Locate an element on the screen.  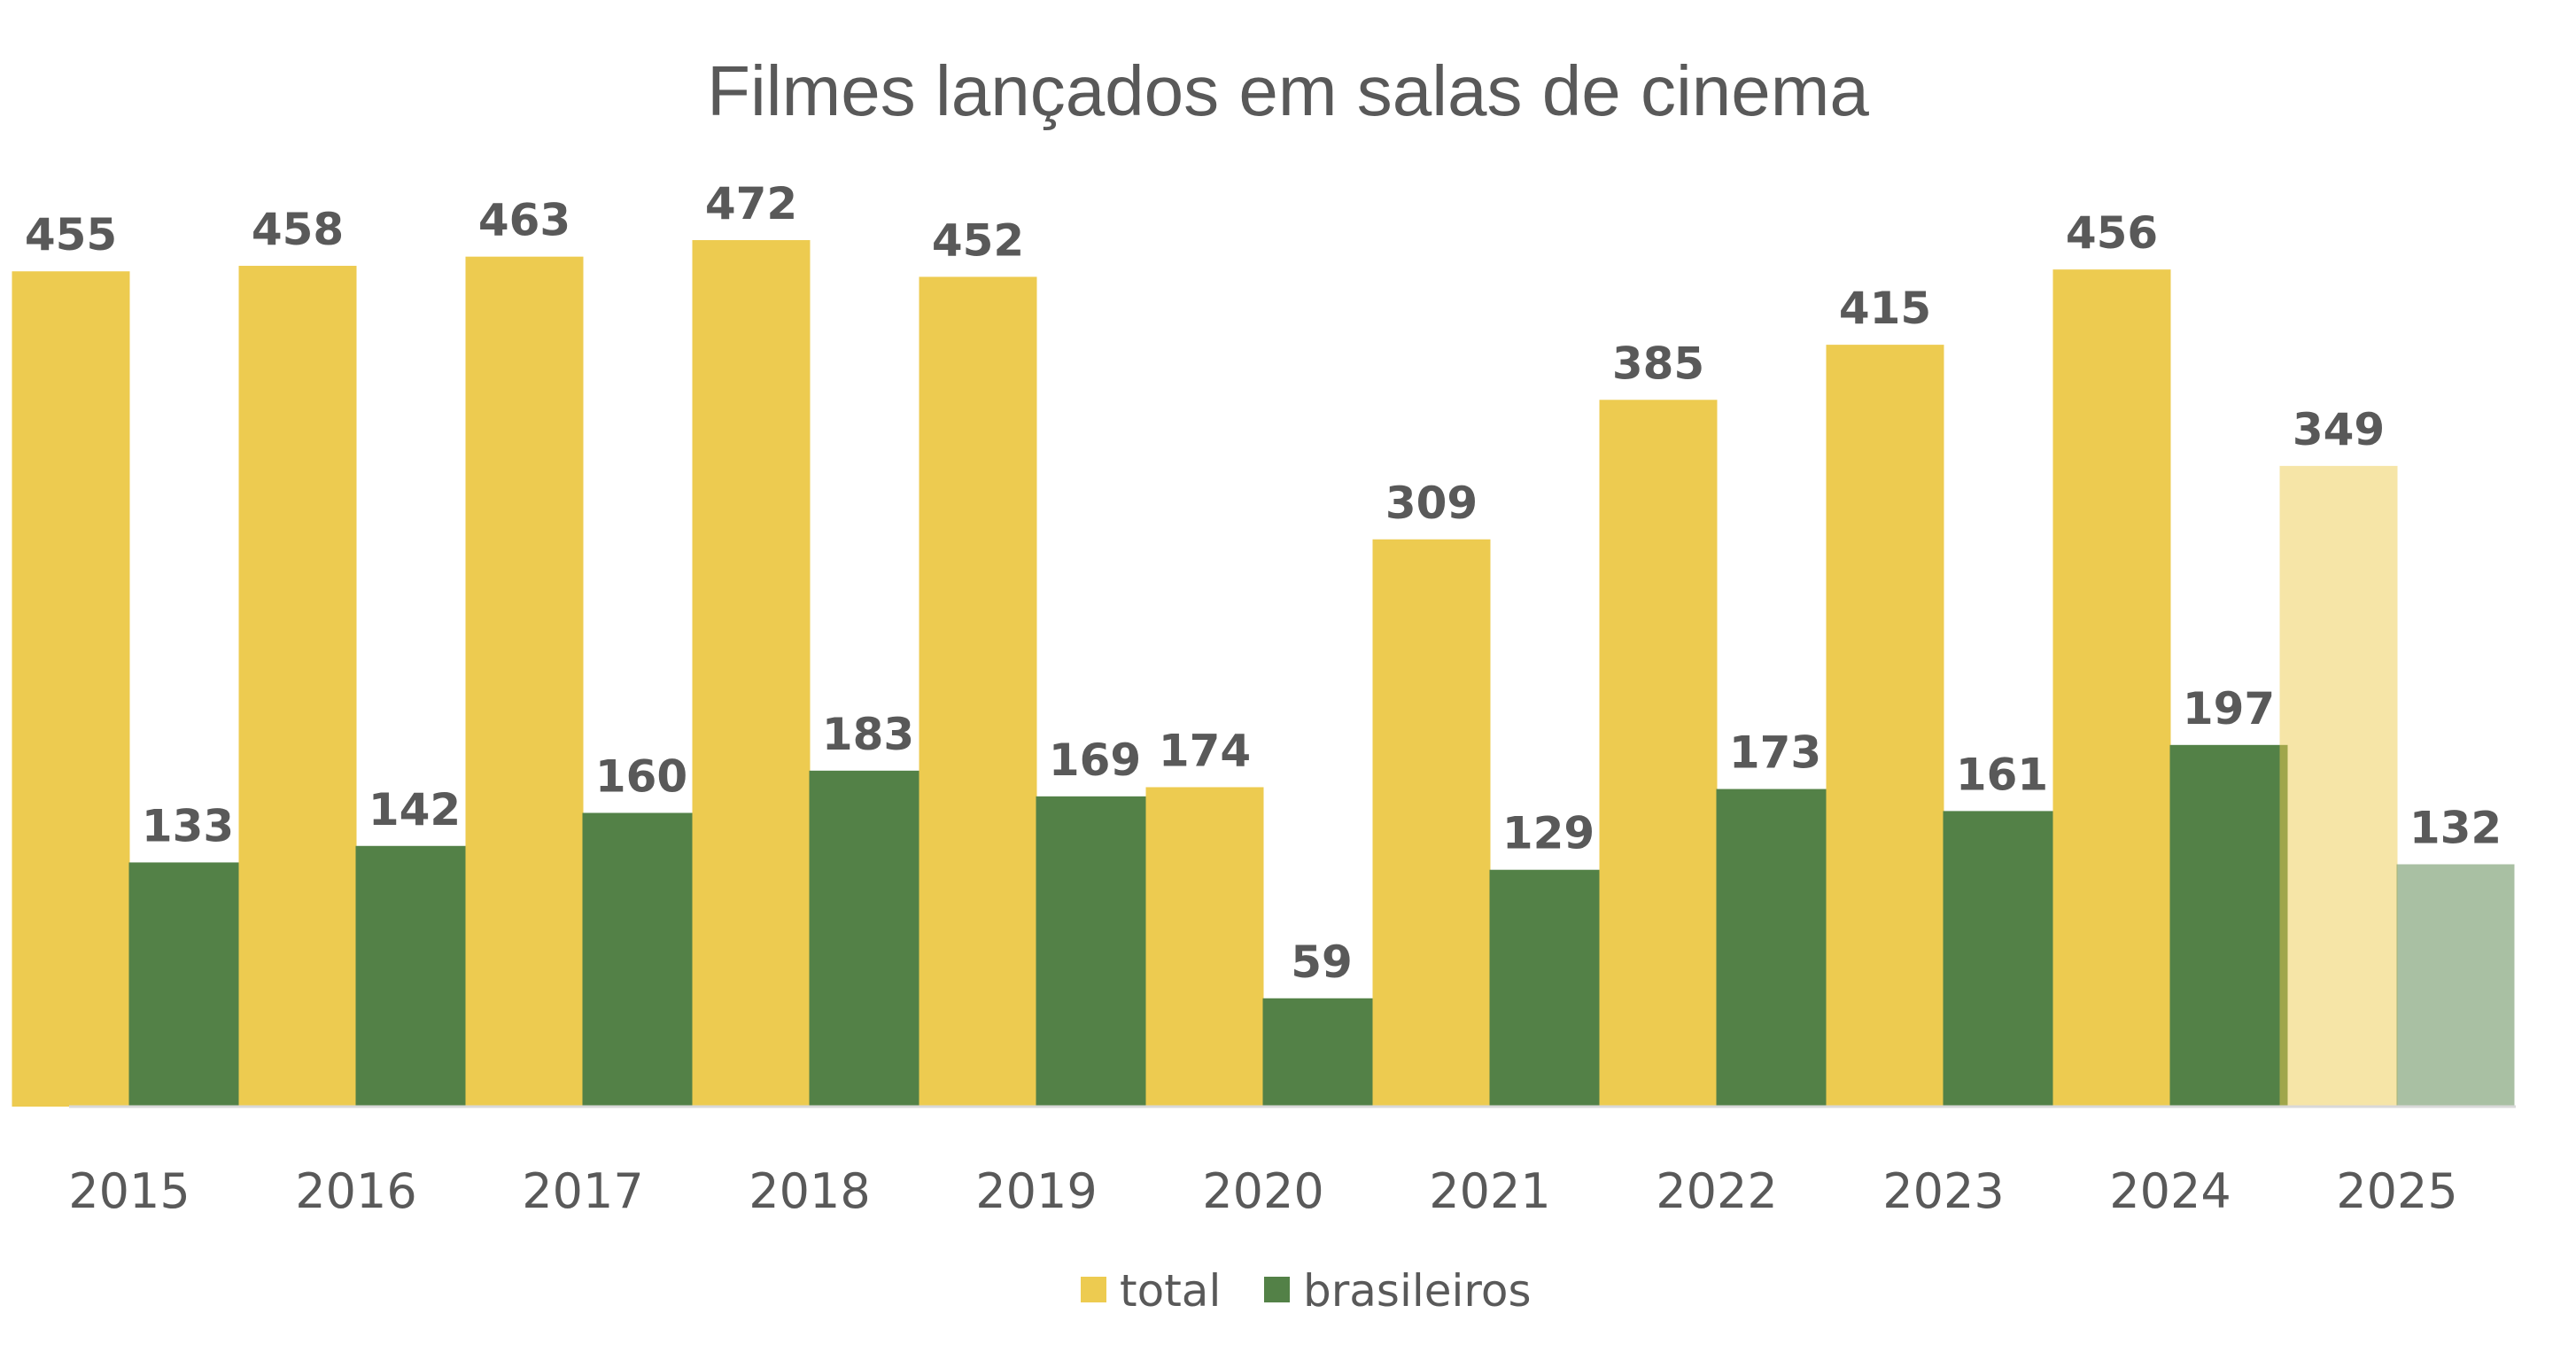
x-tick-label-2023: 2023 is located at coordinates (1943, 1191).